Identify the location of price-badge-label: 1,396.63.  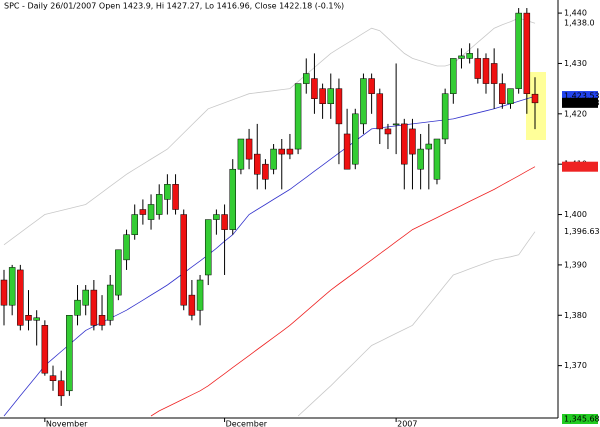
(582, 231).